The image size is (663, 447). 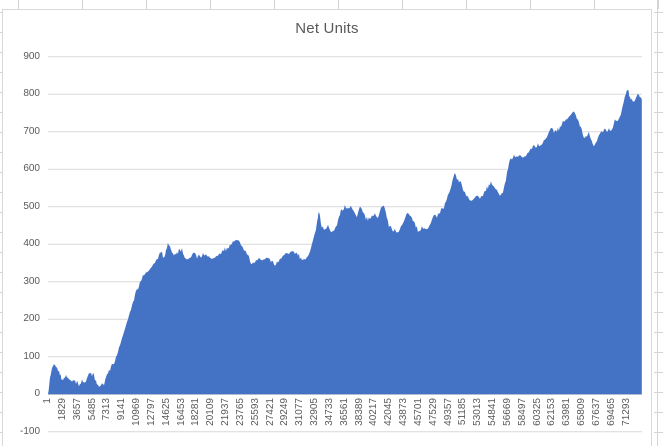 I want to click on y-tick-label: 900, so click(x=31, y=56).